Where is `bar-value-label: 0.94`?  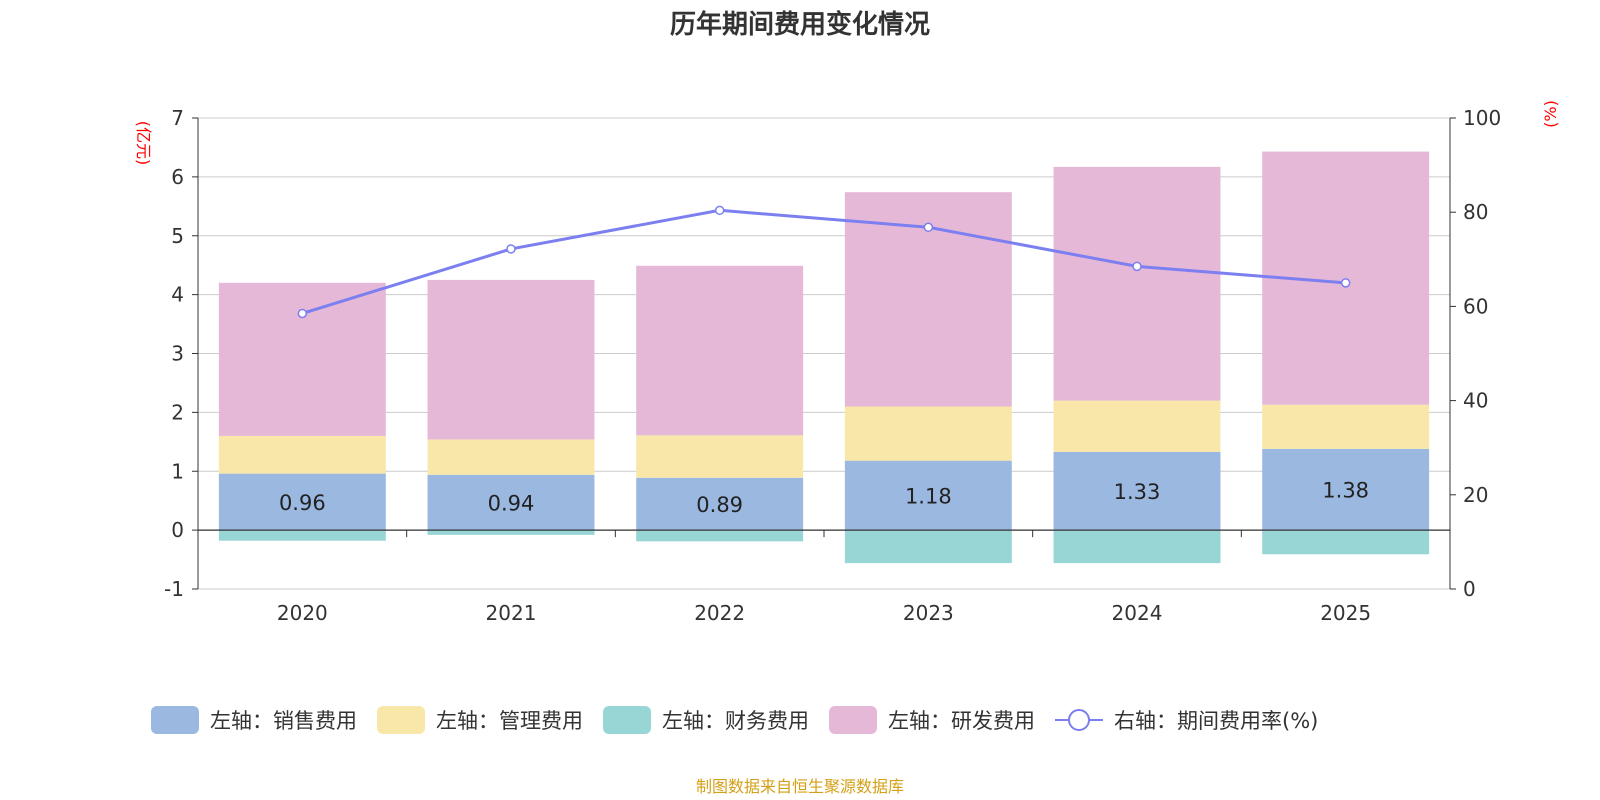 bar-value-label: 0.94 is located at coordinates (511, 503).